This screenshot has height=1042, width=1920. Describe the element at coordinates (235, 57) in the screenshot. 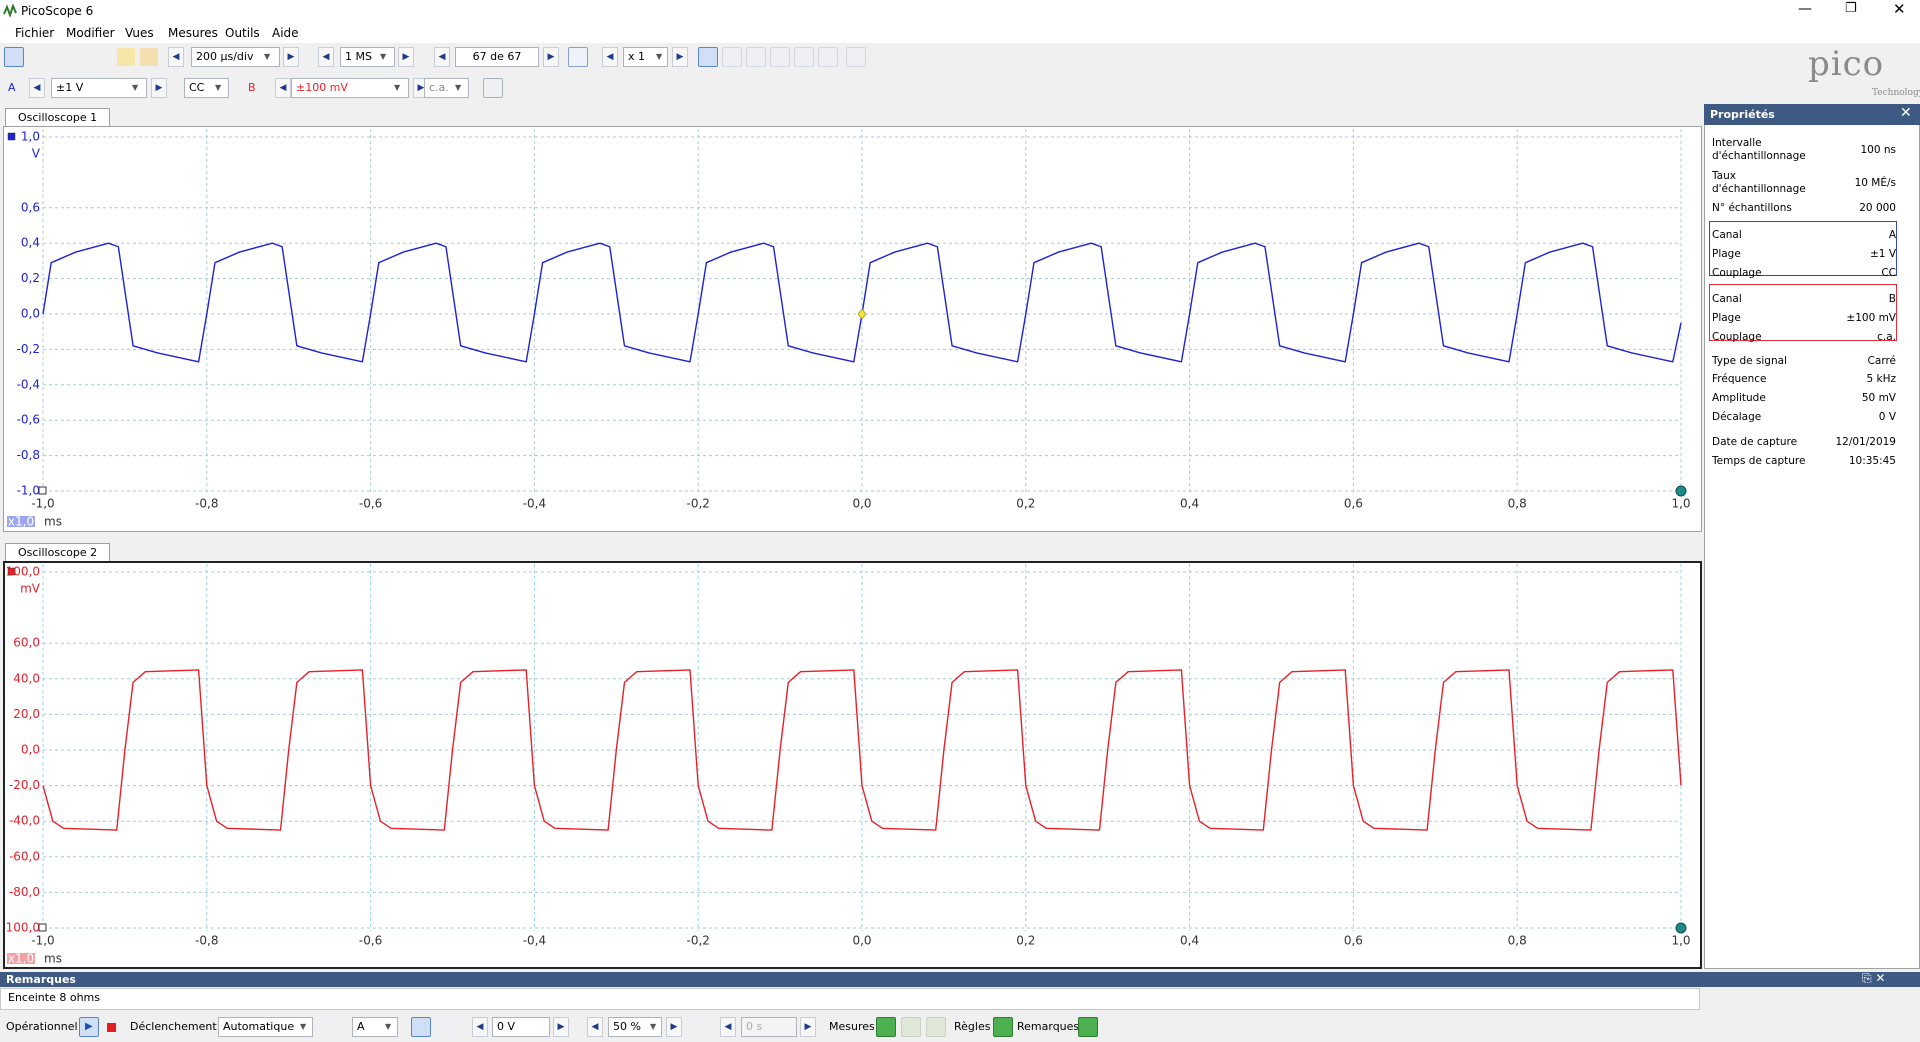

I see `timebase-field: 200 µs/div` at that location.